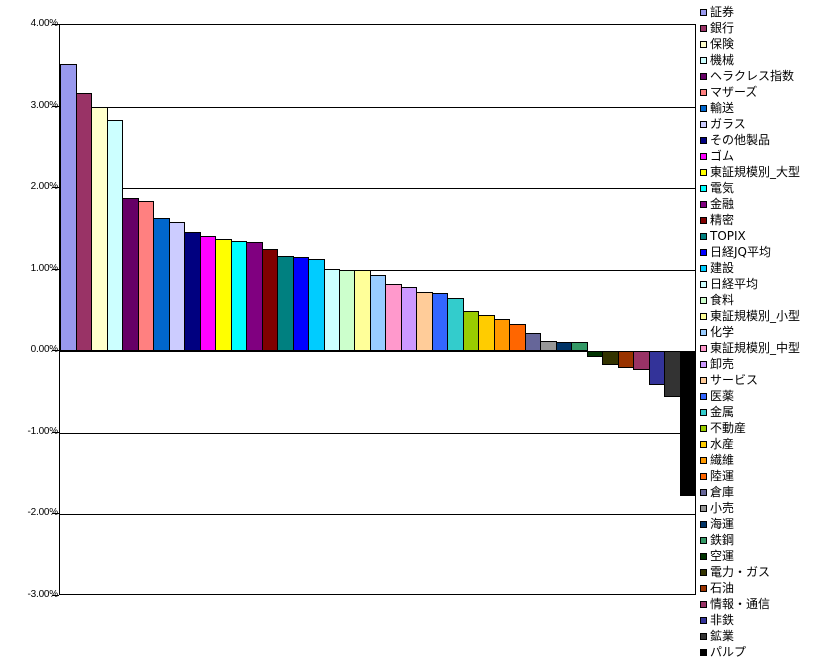 This screenshot has height=660, width=824. What do you see at coordinates (762, 12) in the screenshot?
I see `legend-item: 証券` at bounding box center [762, 12].